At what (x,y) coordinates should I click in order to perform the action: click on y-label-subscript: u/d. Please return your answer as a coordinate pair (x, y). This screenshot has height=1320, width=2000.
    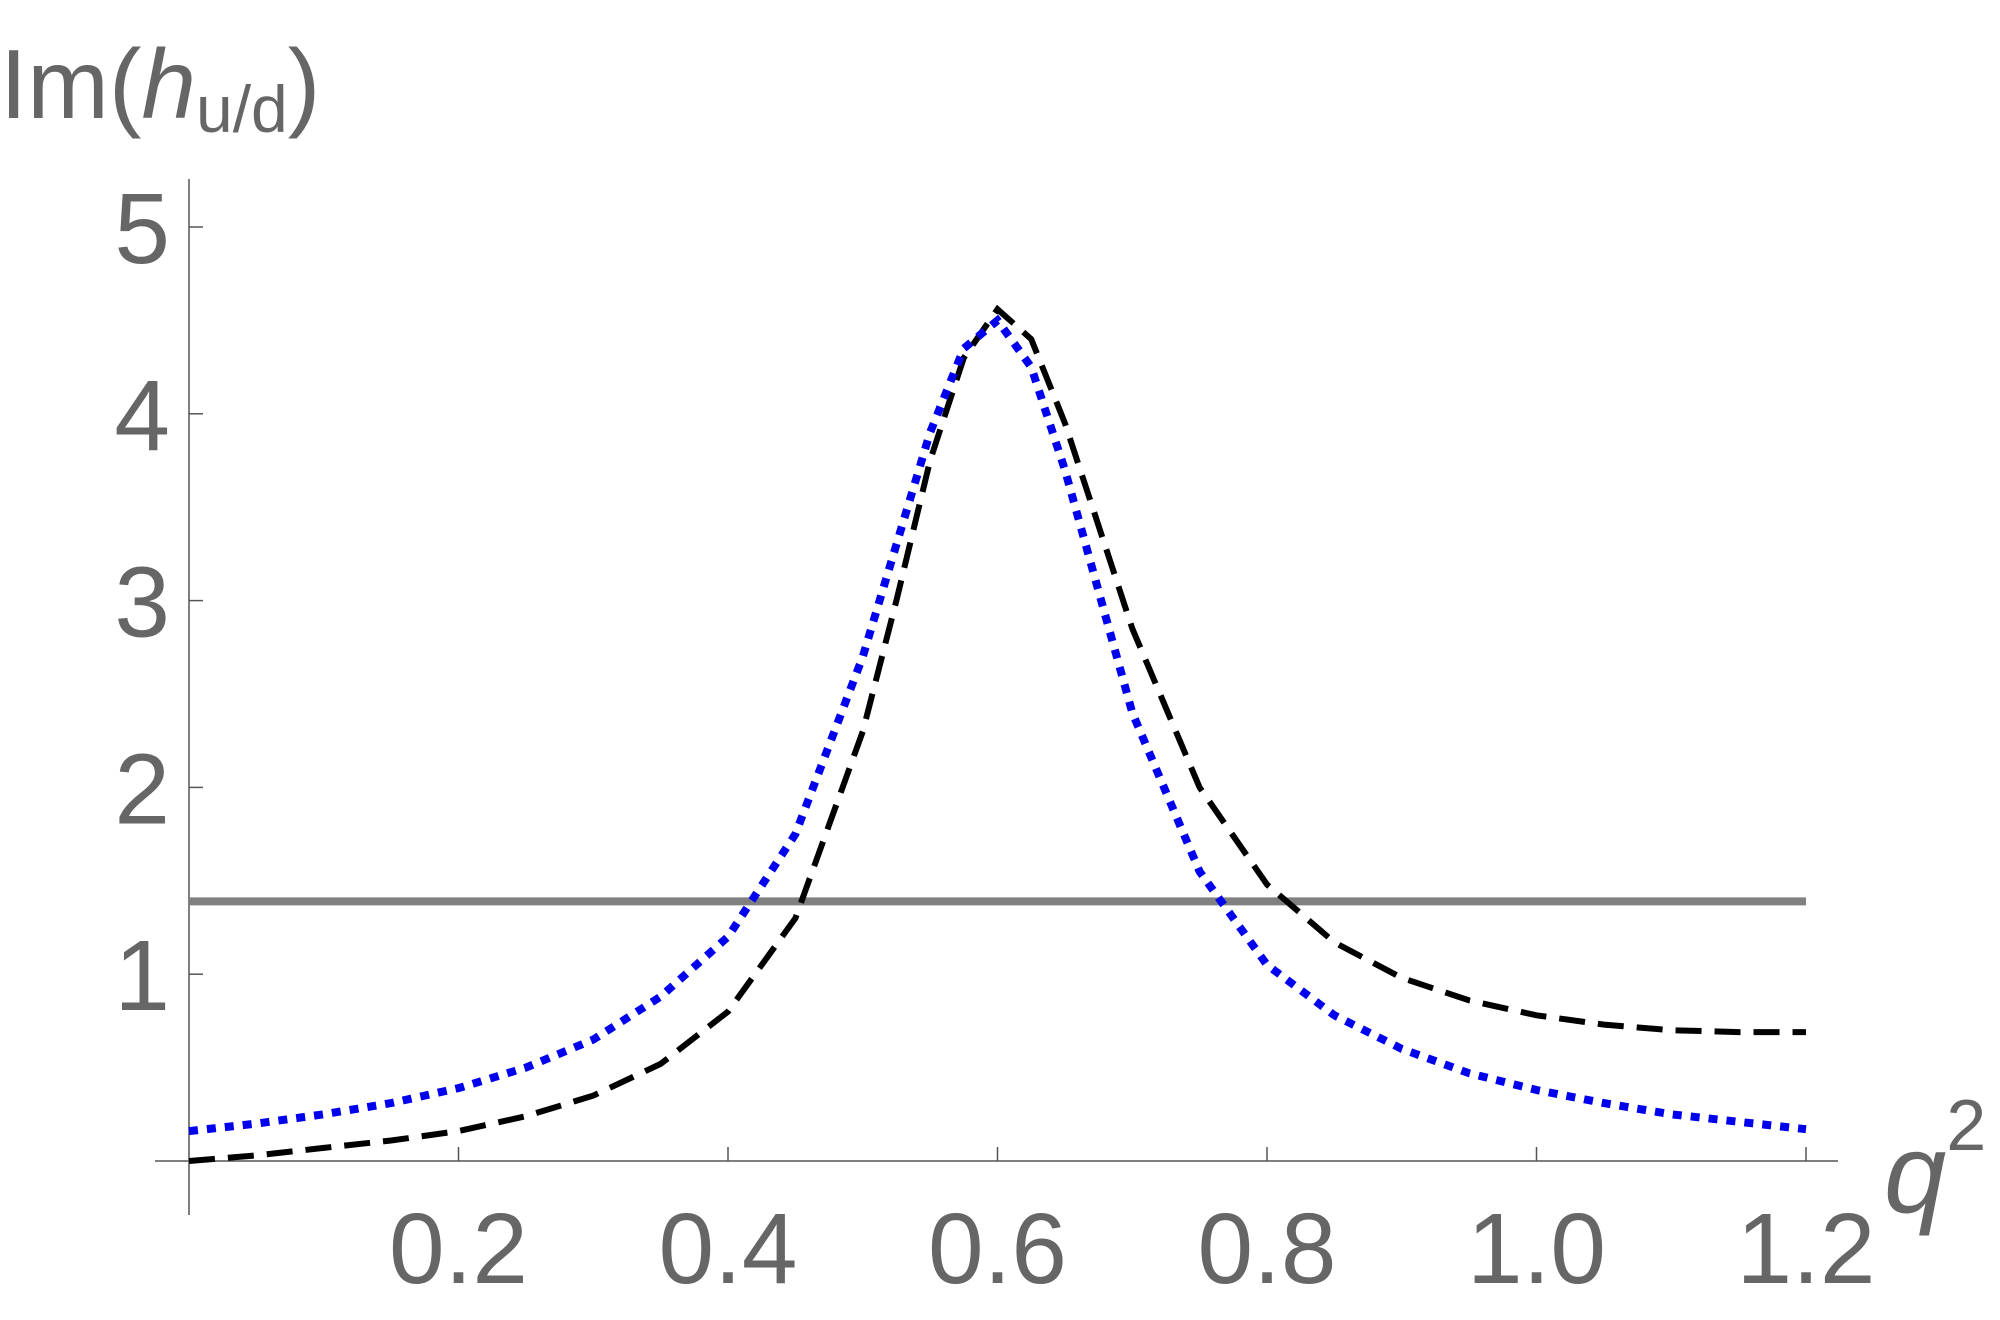
    Looking at the image, I should click on (242, 109).